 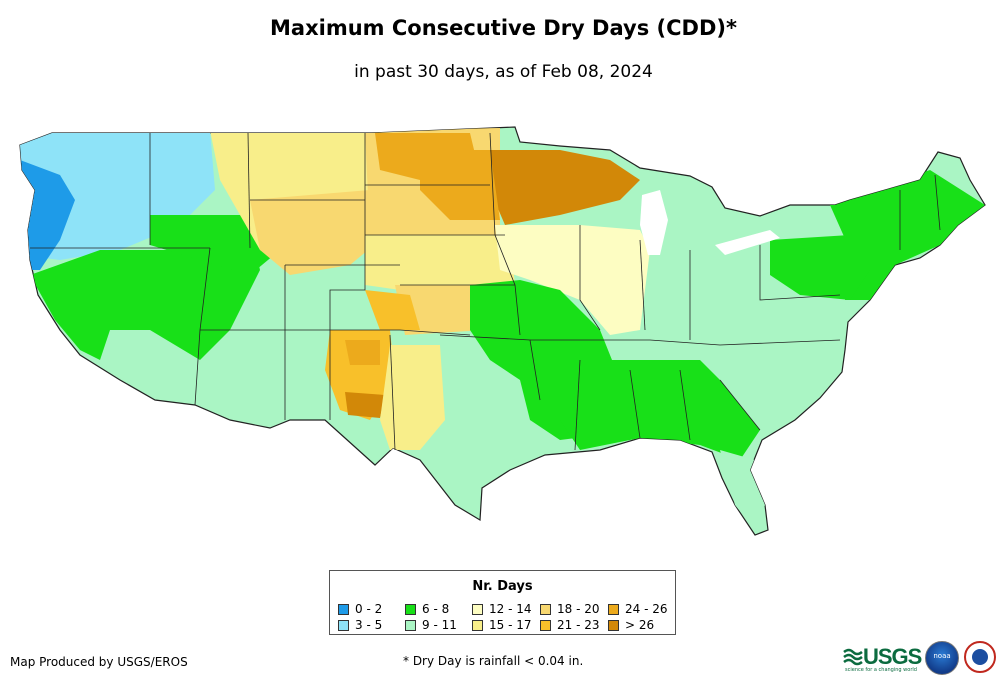 I want to click on legend-item-12-14: 12 - 14, so click(x=502, y=609).